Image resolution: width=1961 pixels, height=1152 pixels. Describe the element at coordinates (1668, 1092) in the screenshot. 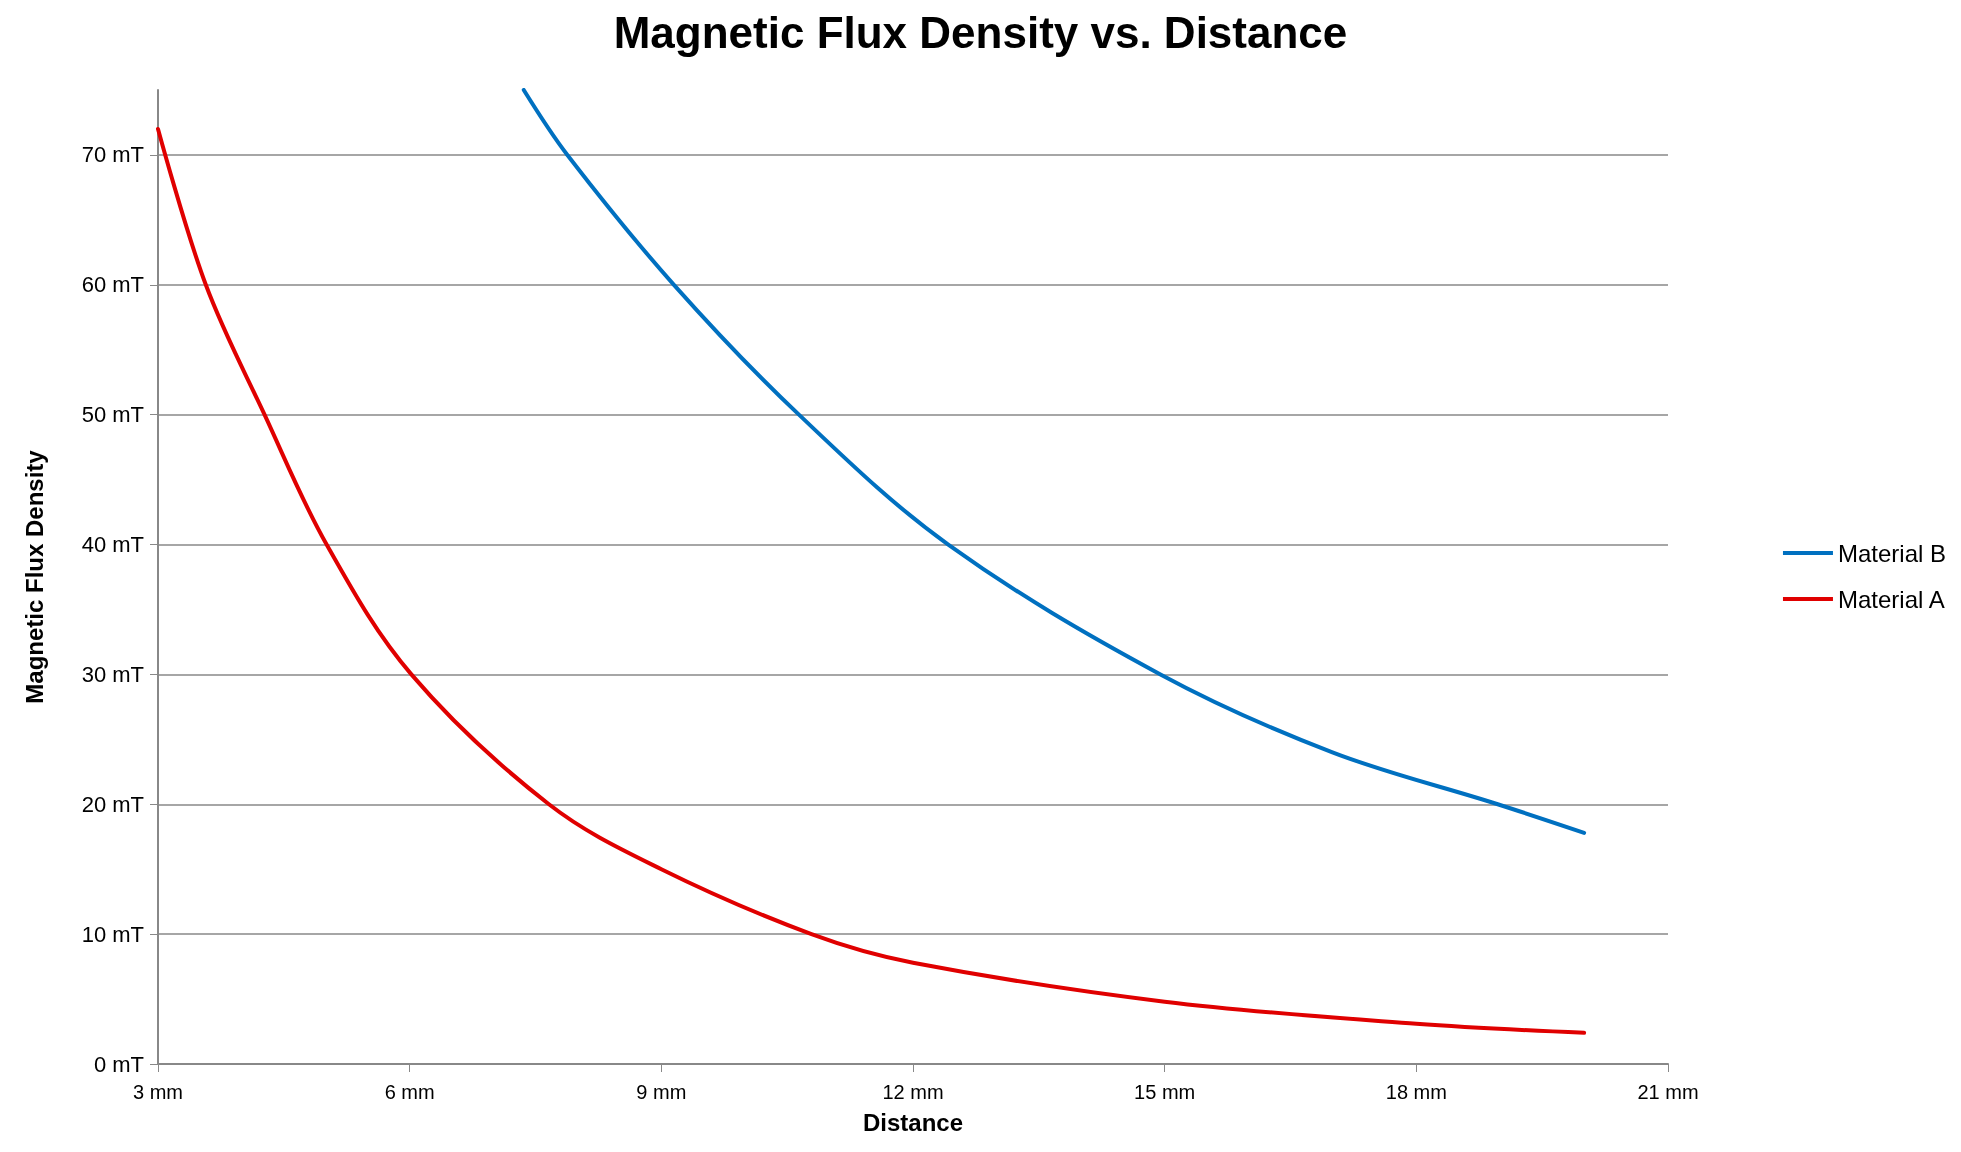

I see `x-tick-label: 21 mm` at that location.